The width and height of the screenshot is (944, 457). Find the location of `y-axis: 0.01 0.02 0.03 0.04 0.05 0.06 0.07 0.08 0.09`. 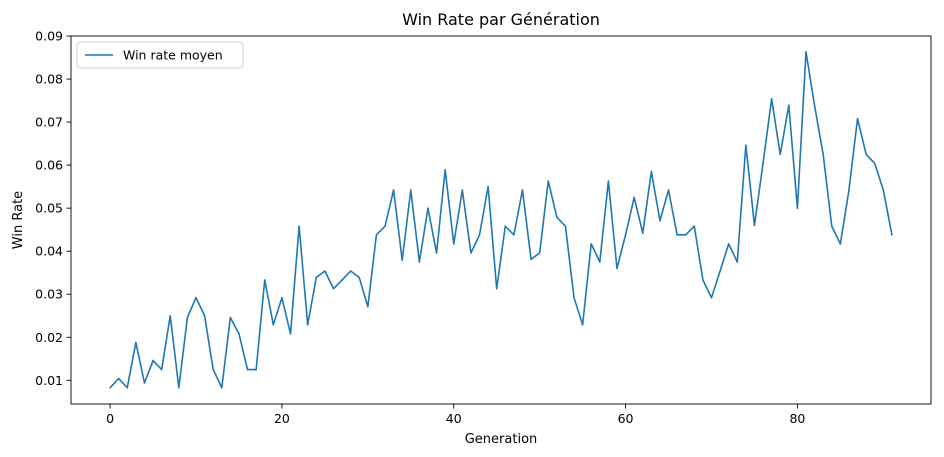

y-axis: 0.01 0.02 0.03 0.04 0.05 0.06 0.07 0.08 0.09 is located at coordinates (53, 208).